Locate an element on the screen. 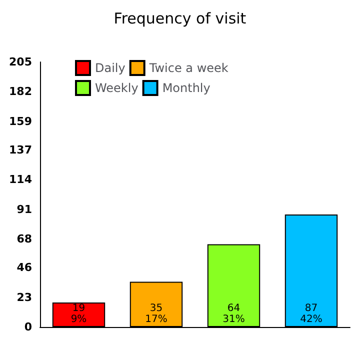 This screenshot has height=343, width=360. data-label: 87 42% is located at coordinates (311, 314).